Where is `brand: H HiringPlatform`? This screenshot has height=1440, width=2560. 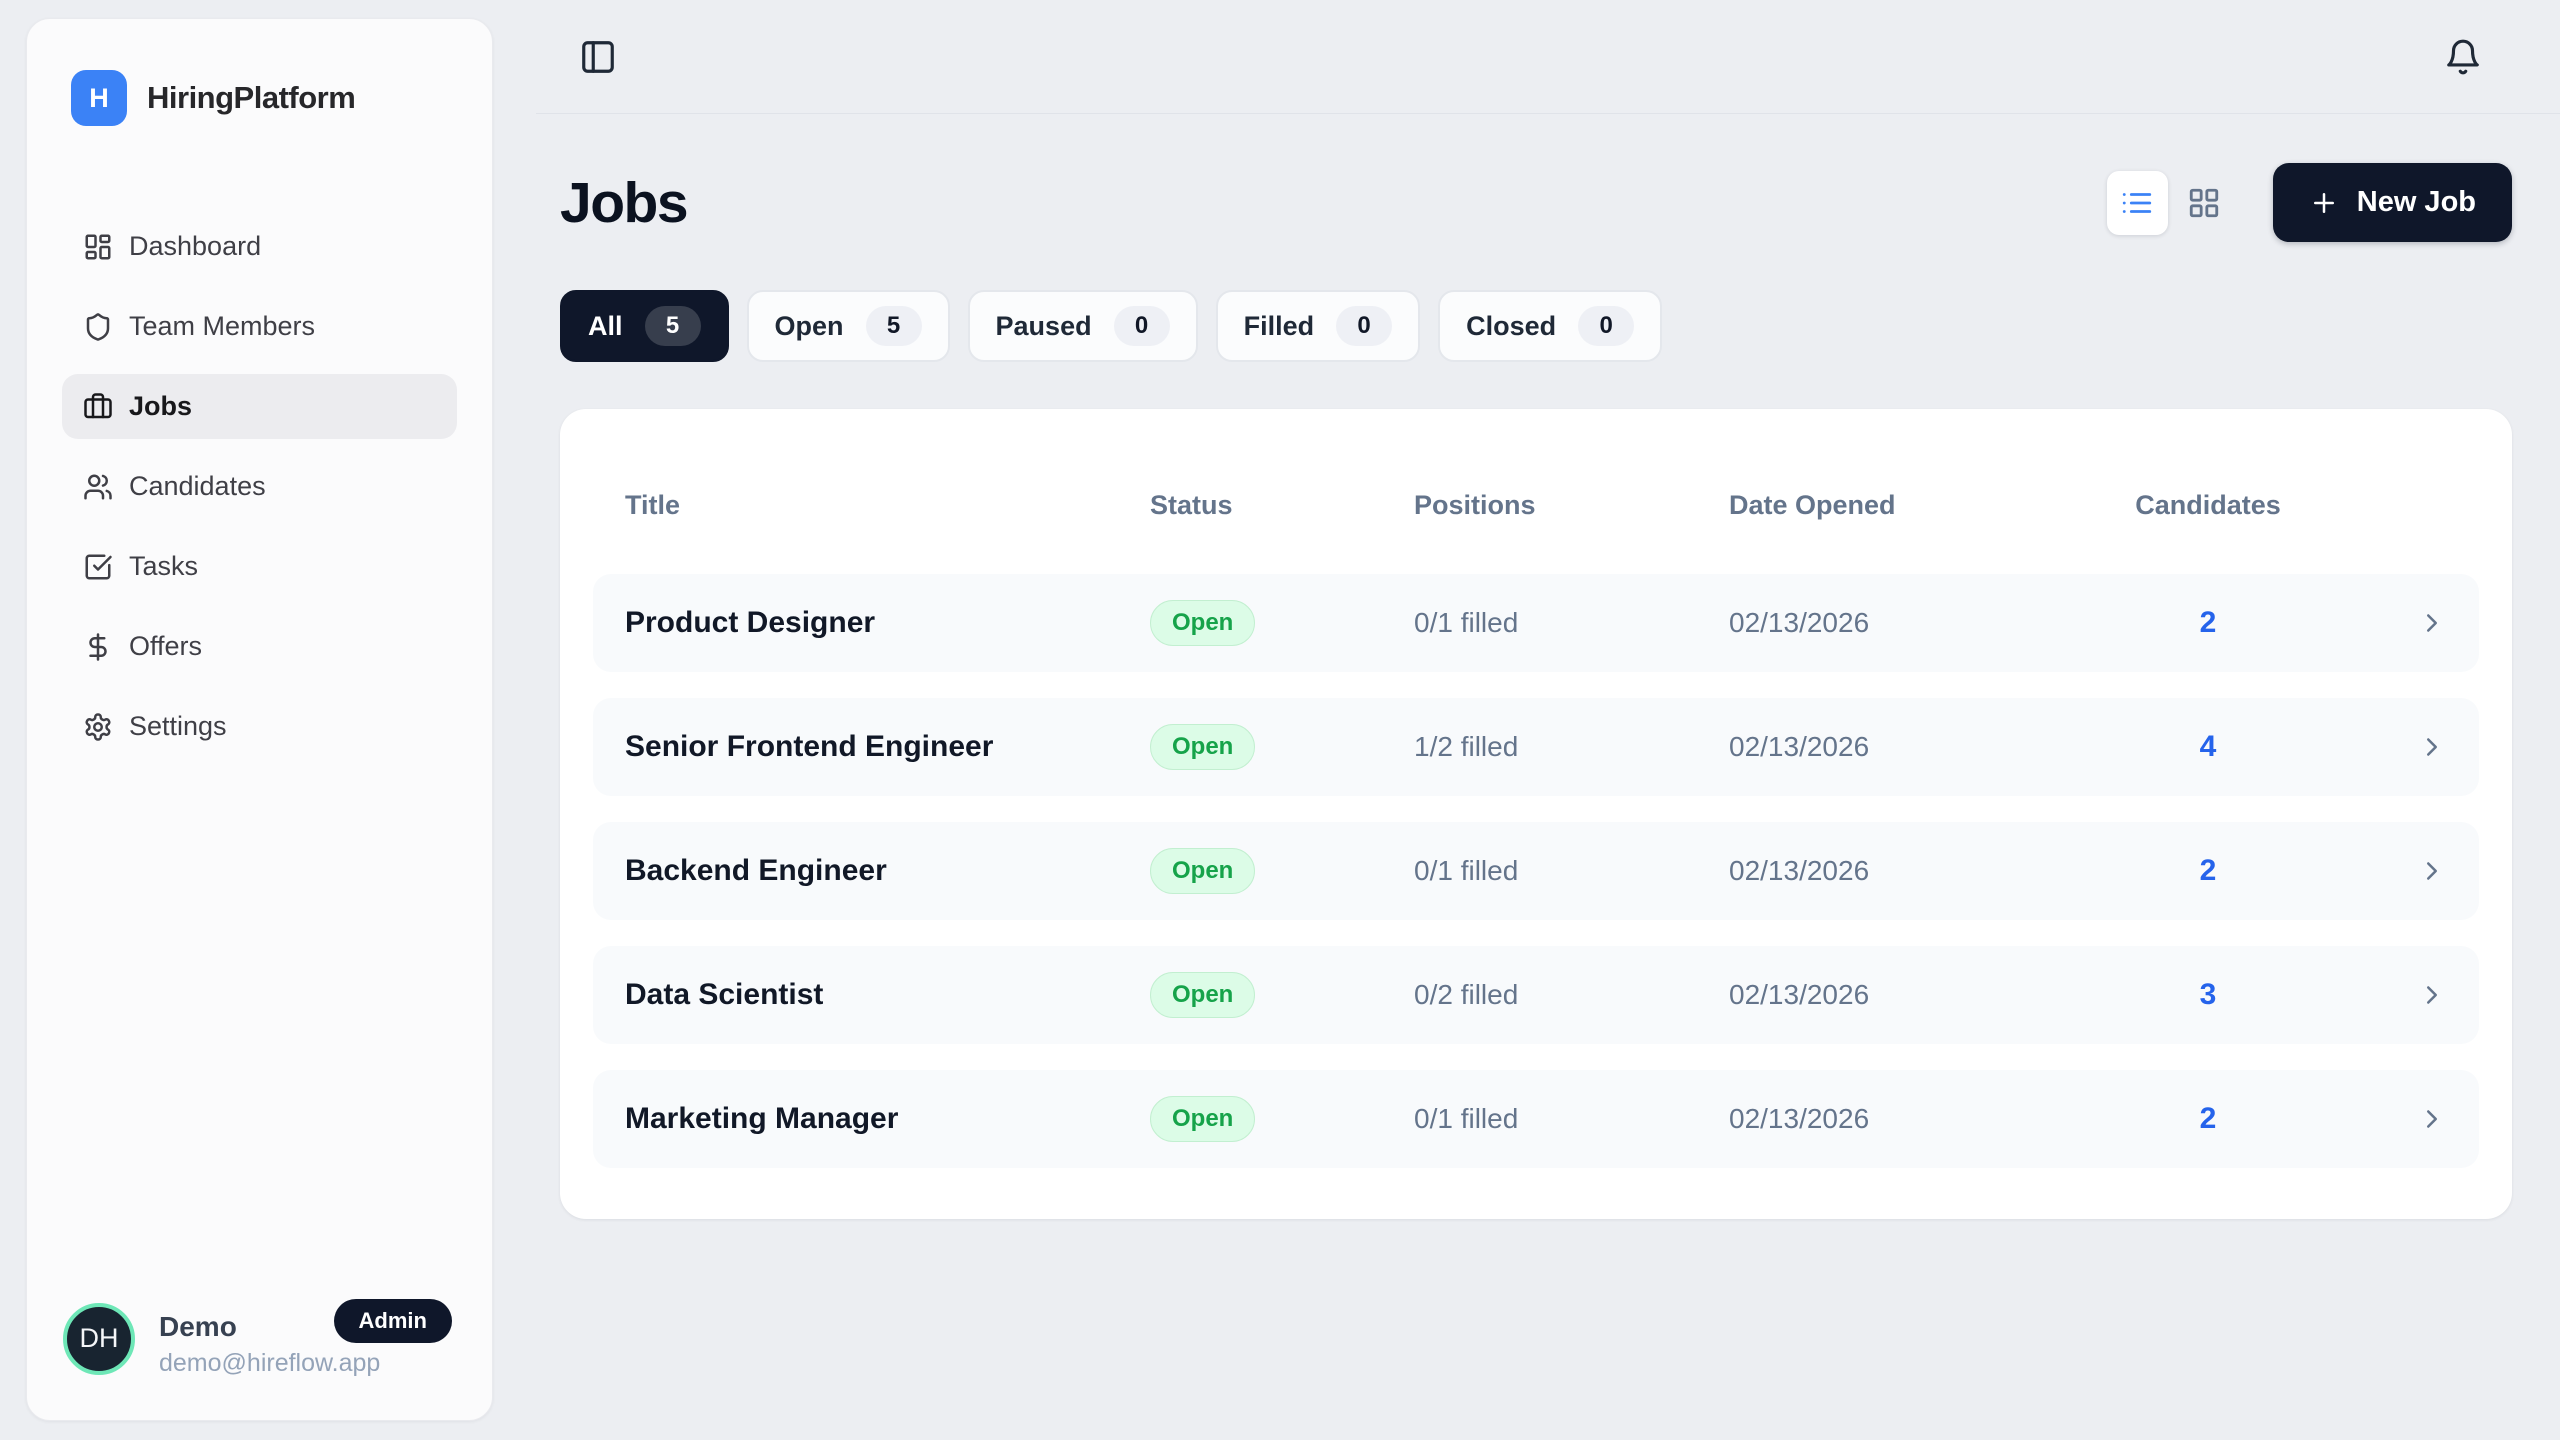
brand: H HiringPlatform is located at coordinates (259, 72).